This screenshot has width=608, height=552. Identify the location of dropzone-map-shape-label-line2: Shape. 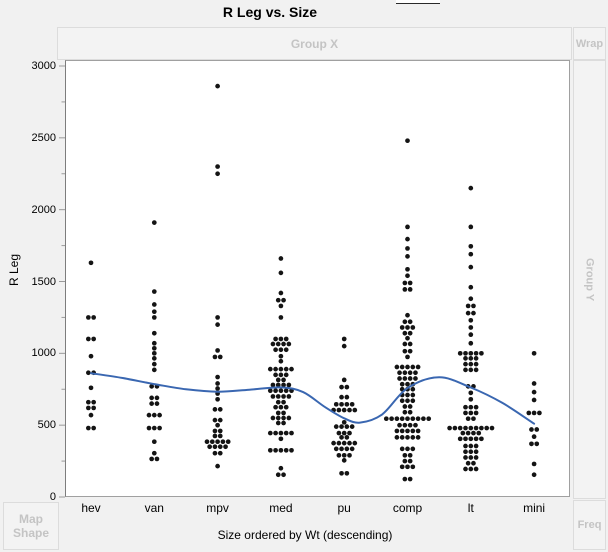
(30, 533).